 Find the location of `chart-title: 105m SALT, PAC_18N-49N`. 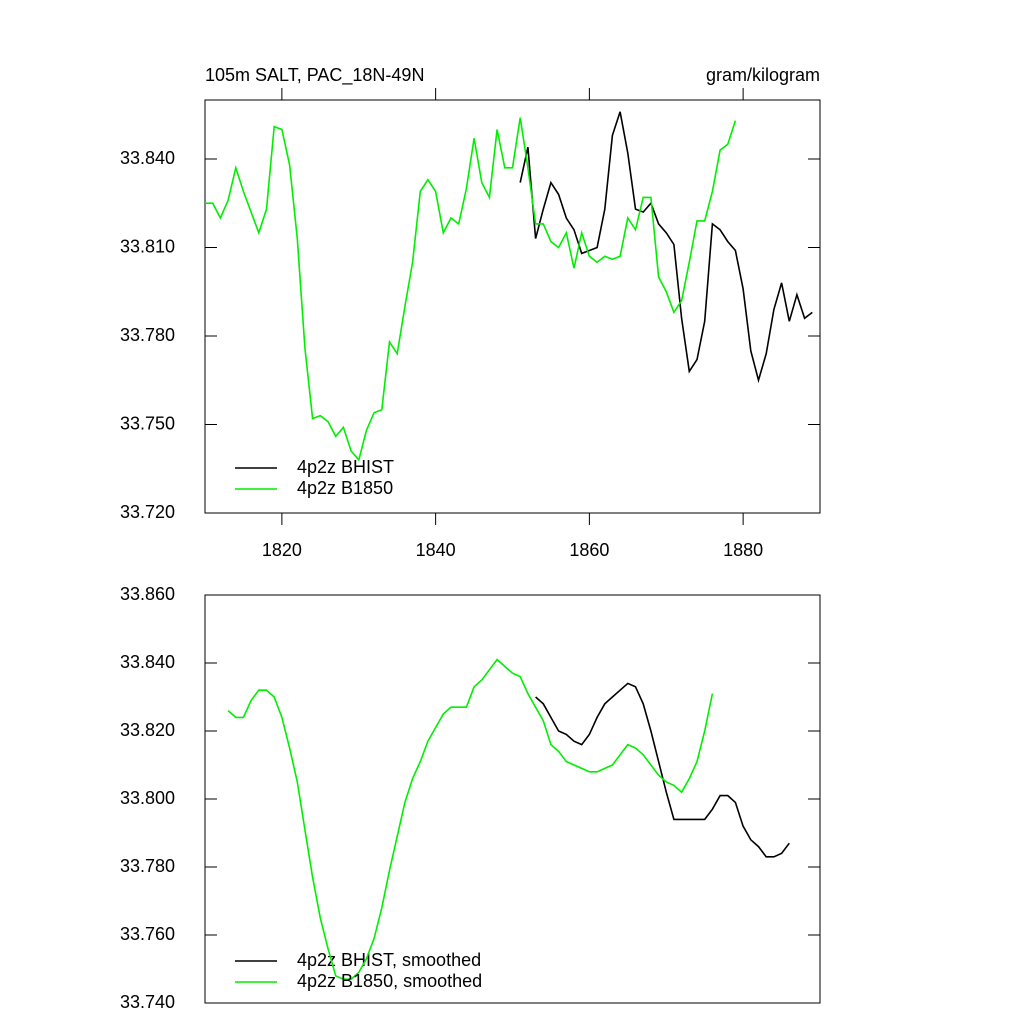

chart-title: 105m SALT, PAC_18N-49N is located at coordinates (314, 75).